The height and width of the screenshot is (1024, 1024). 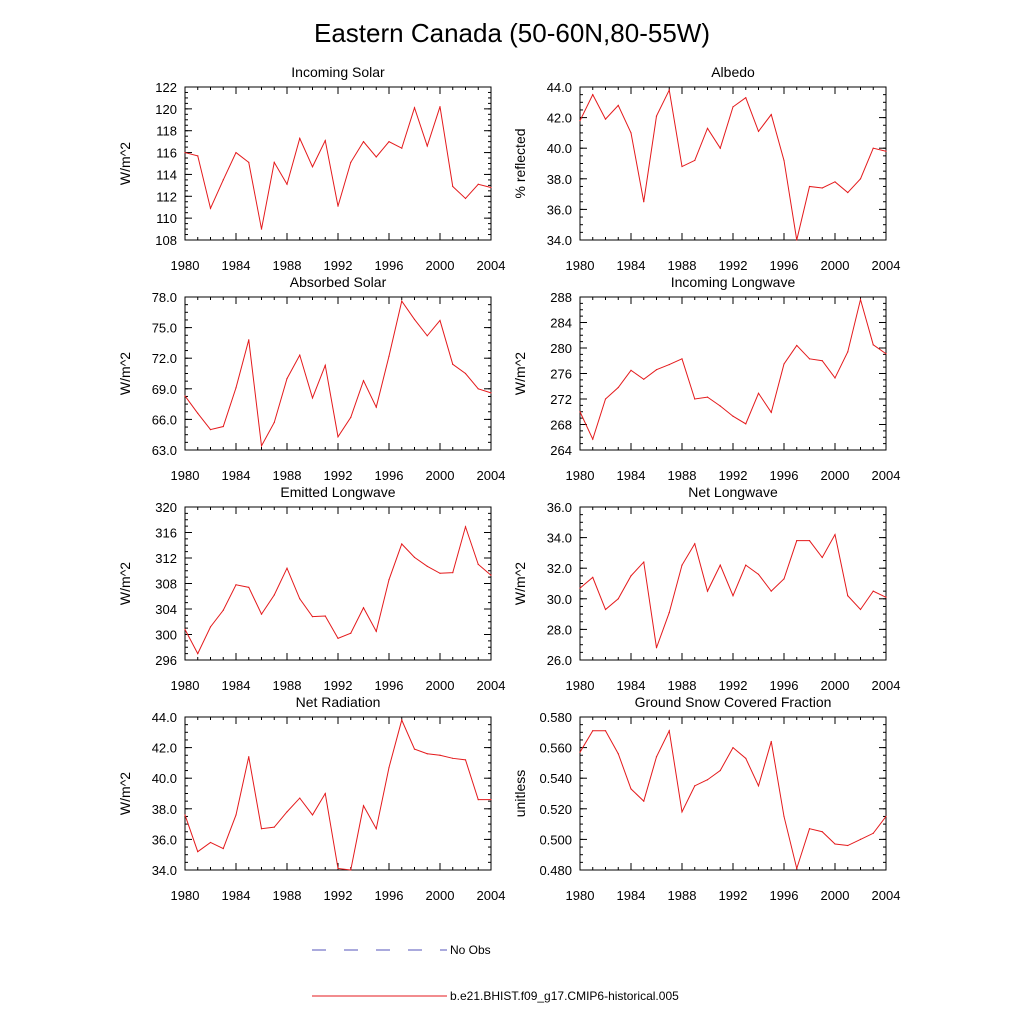 I want to click on y-tick-label: 308, so click(x=166, y=584).